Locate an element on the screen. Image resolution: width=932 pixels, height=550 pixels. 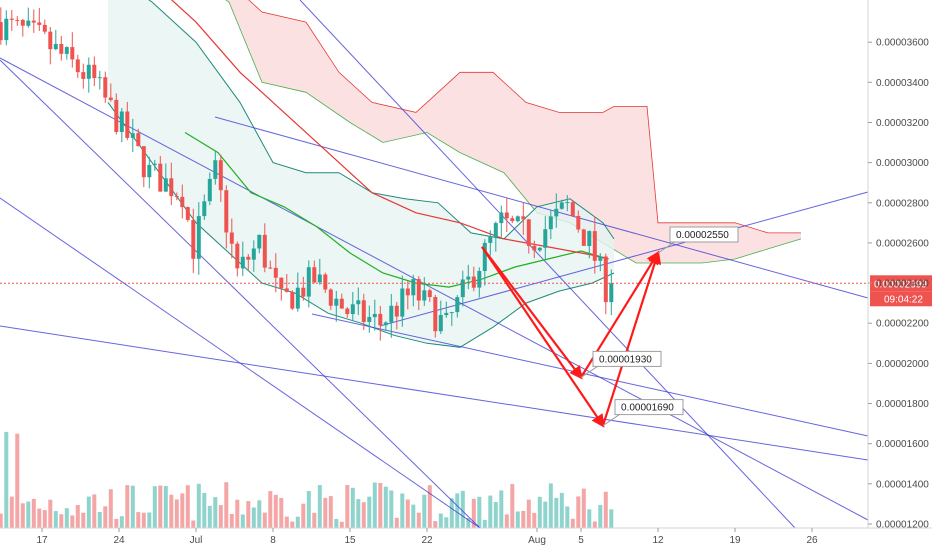
price-tick-label: 0.00003200 is located at coordinates (902, 123).